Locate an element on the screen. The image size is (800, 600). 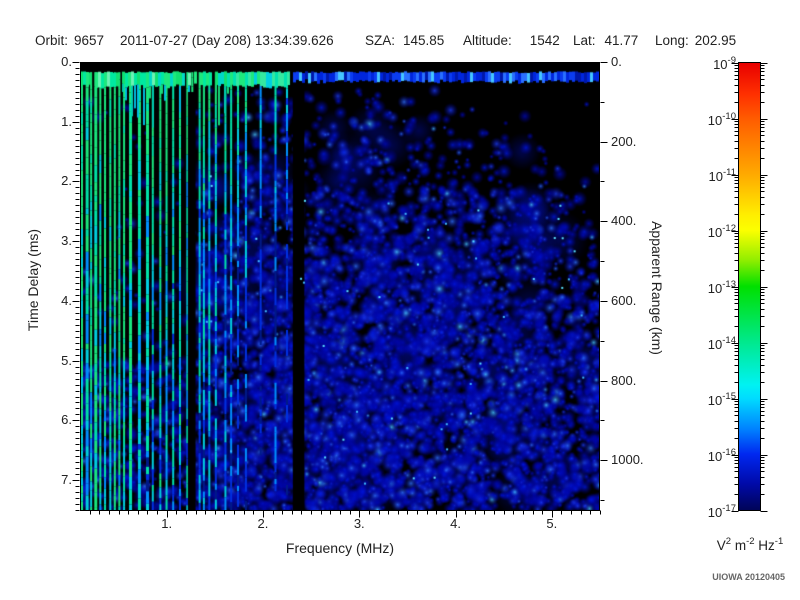
units-base: V is located at coordinates (721, 545).